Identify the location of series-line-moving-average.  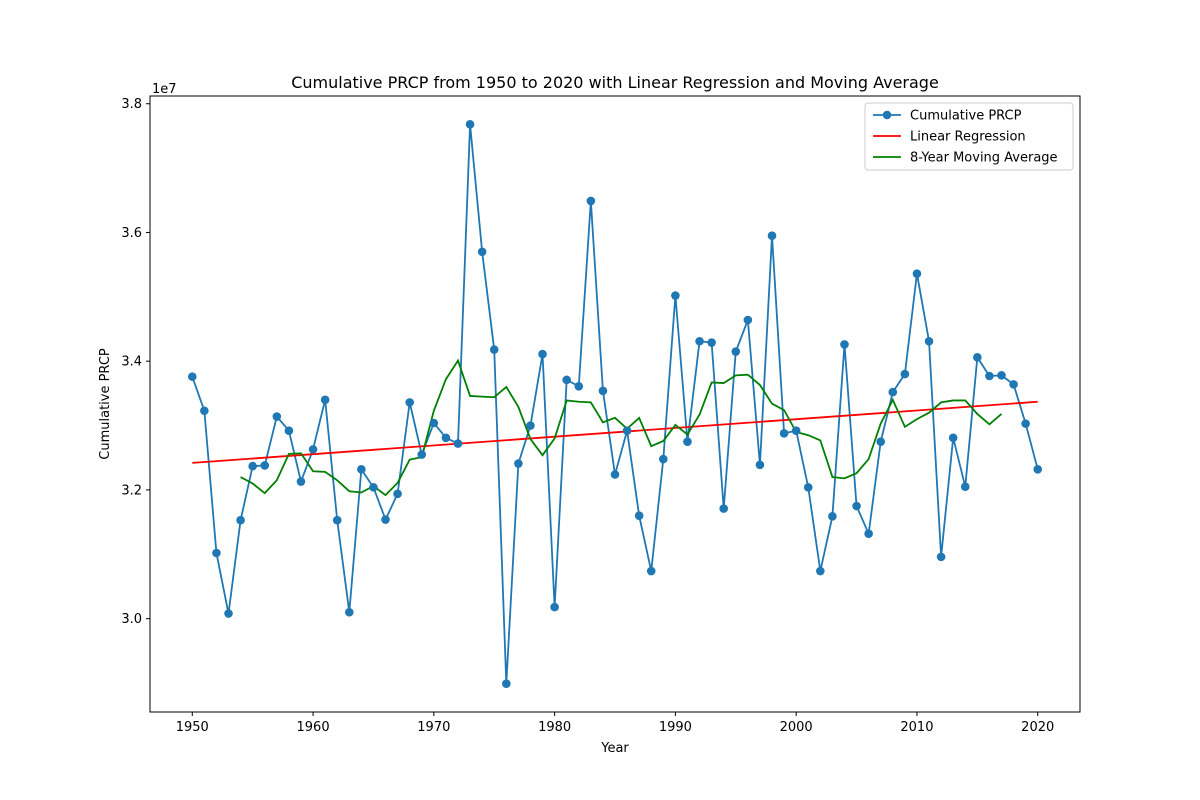
(621, 427).